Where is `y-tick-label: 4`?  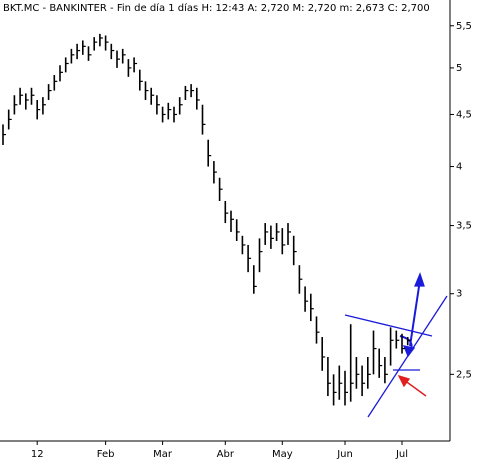
y-tick-label: 4 is located at coordinates (459, 167).